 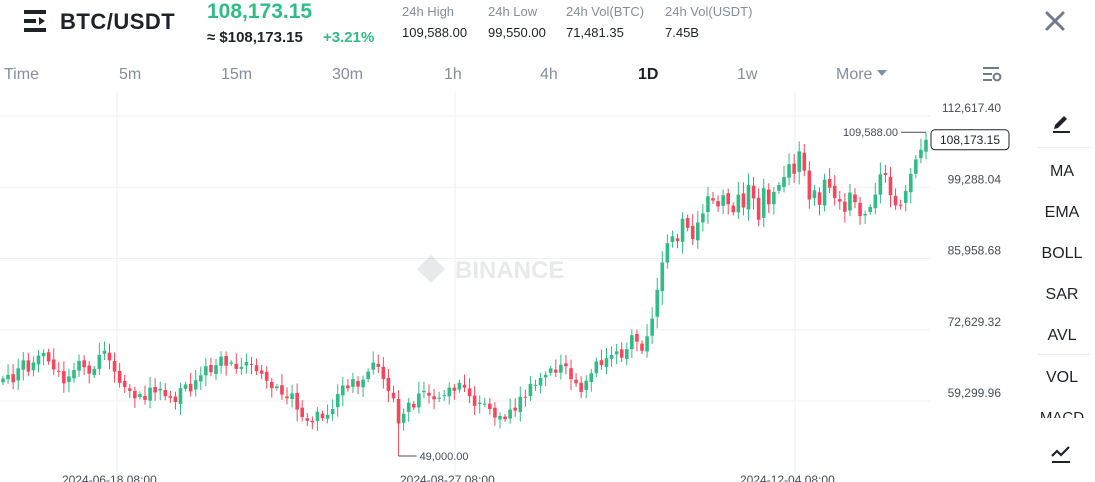 I want to click on tab-15m: 15m, so click(x=237, y=74).